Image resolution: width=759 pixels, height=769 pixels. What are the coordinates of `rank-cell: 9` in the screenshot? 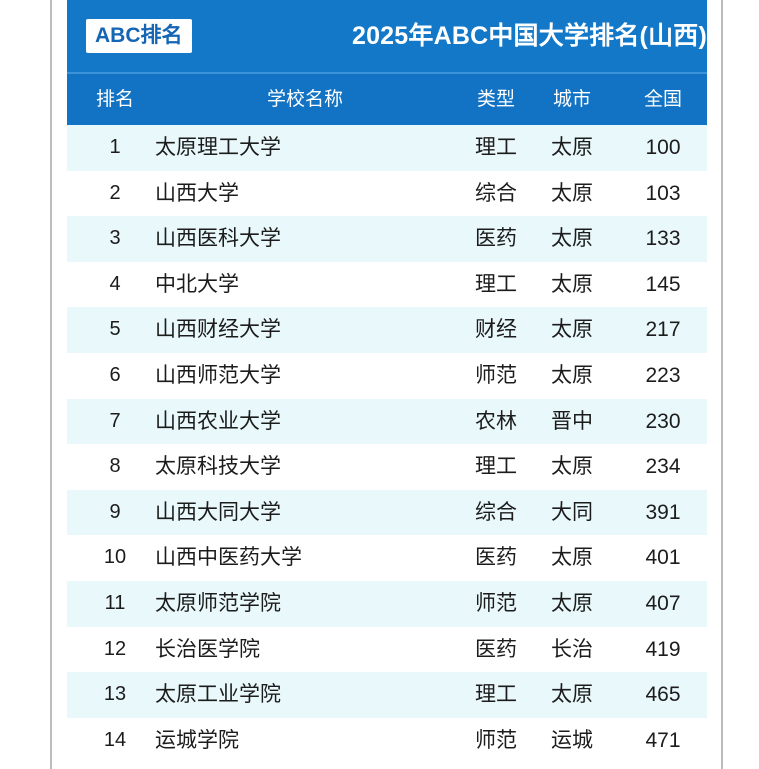 It's located at (115, 511).